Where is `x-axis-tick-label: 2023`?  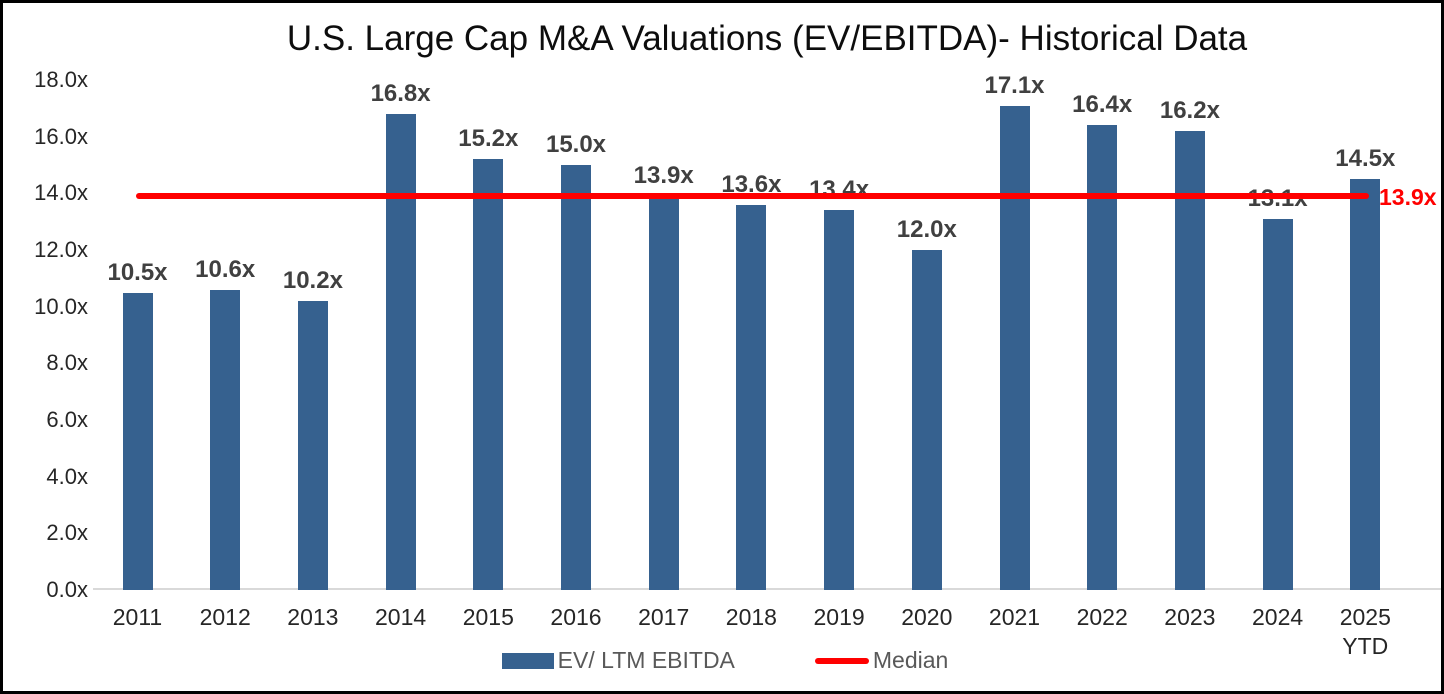 x-axis-tick-label: 2023 is located at coordinates (1190, 617).